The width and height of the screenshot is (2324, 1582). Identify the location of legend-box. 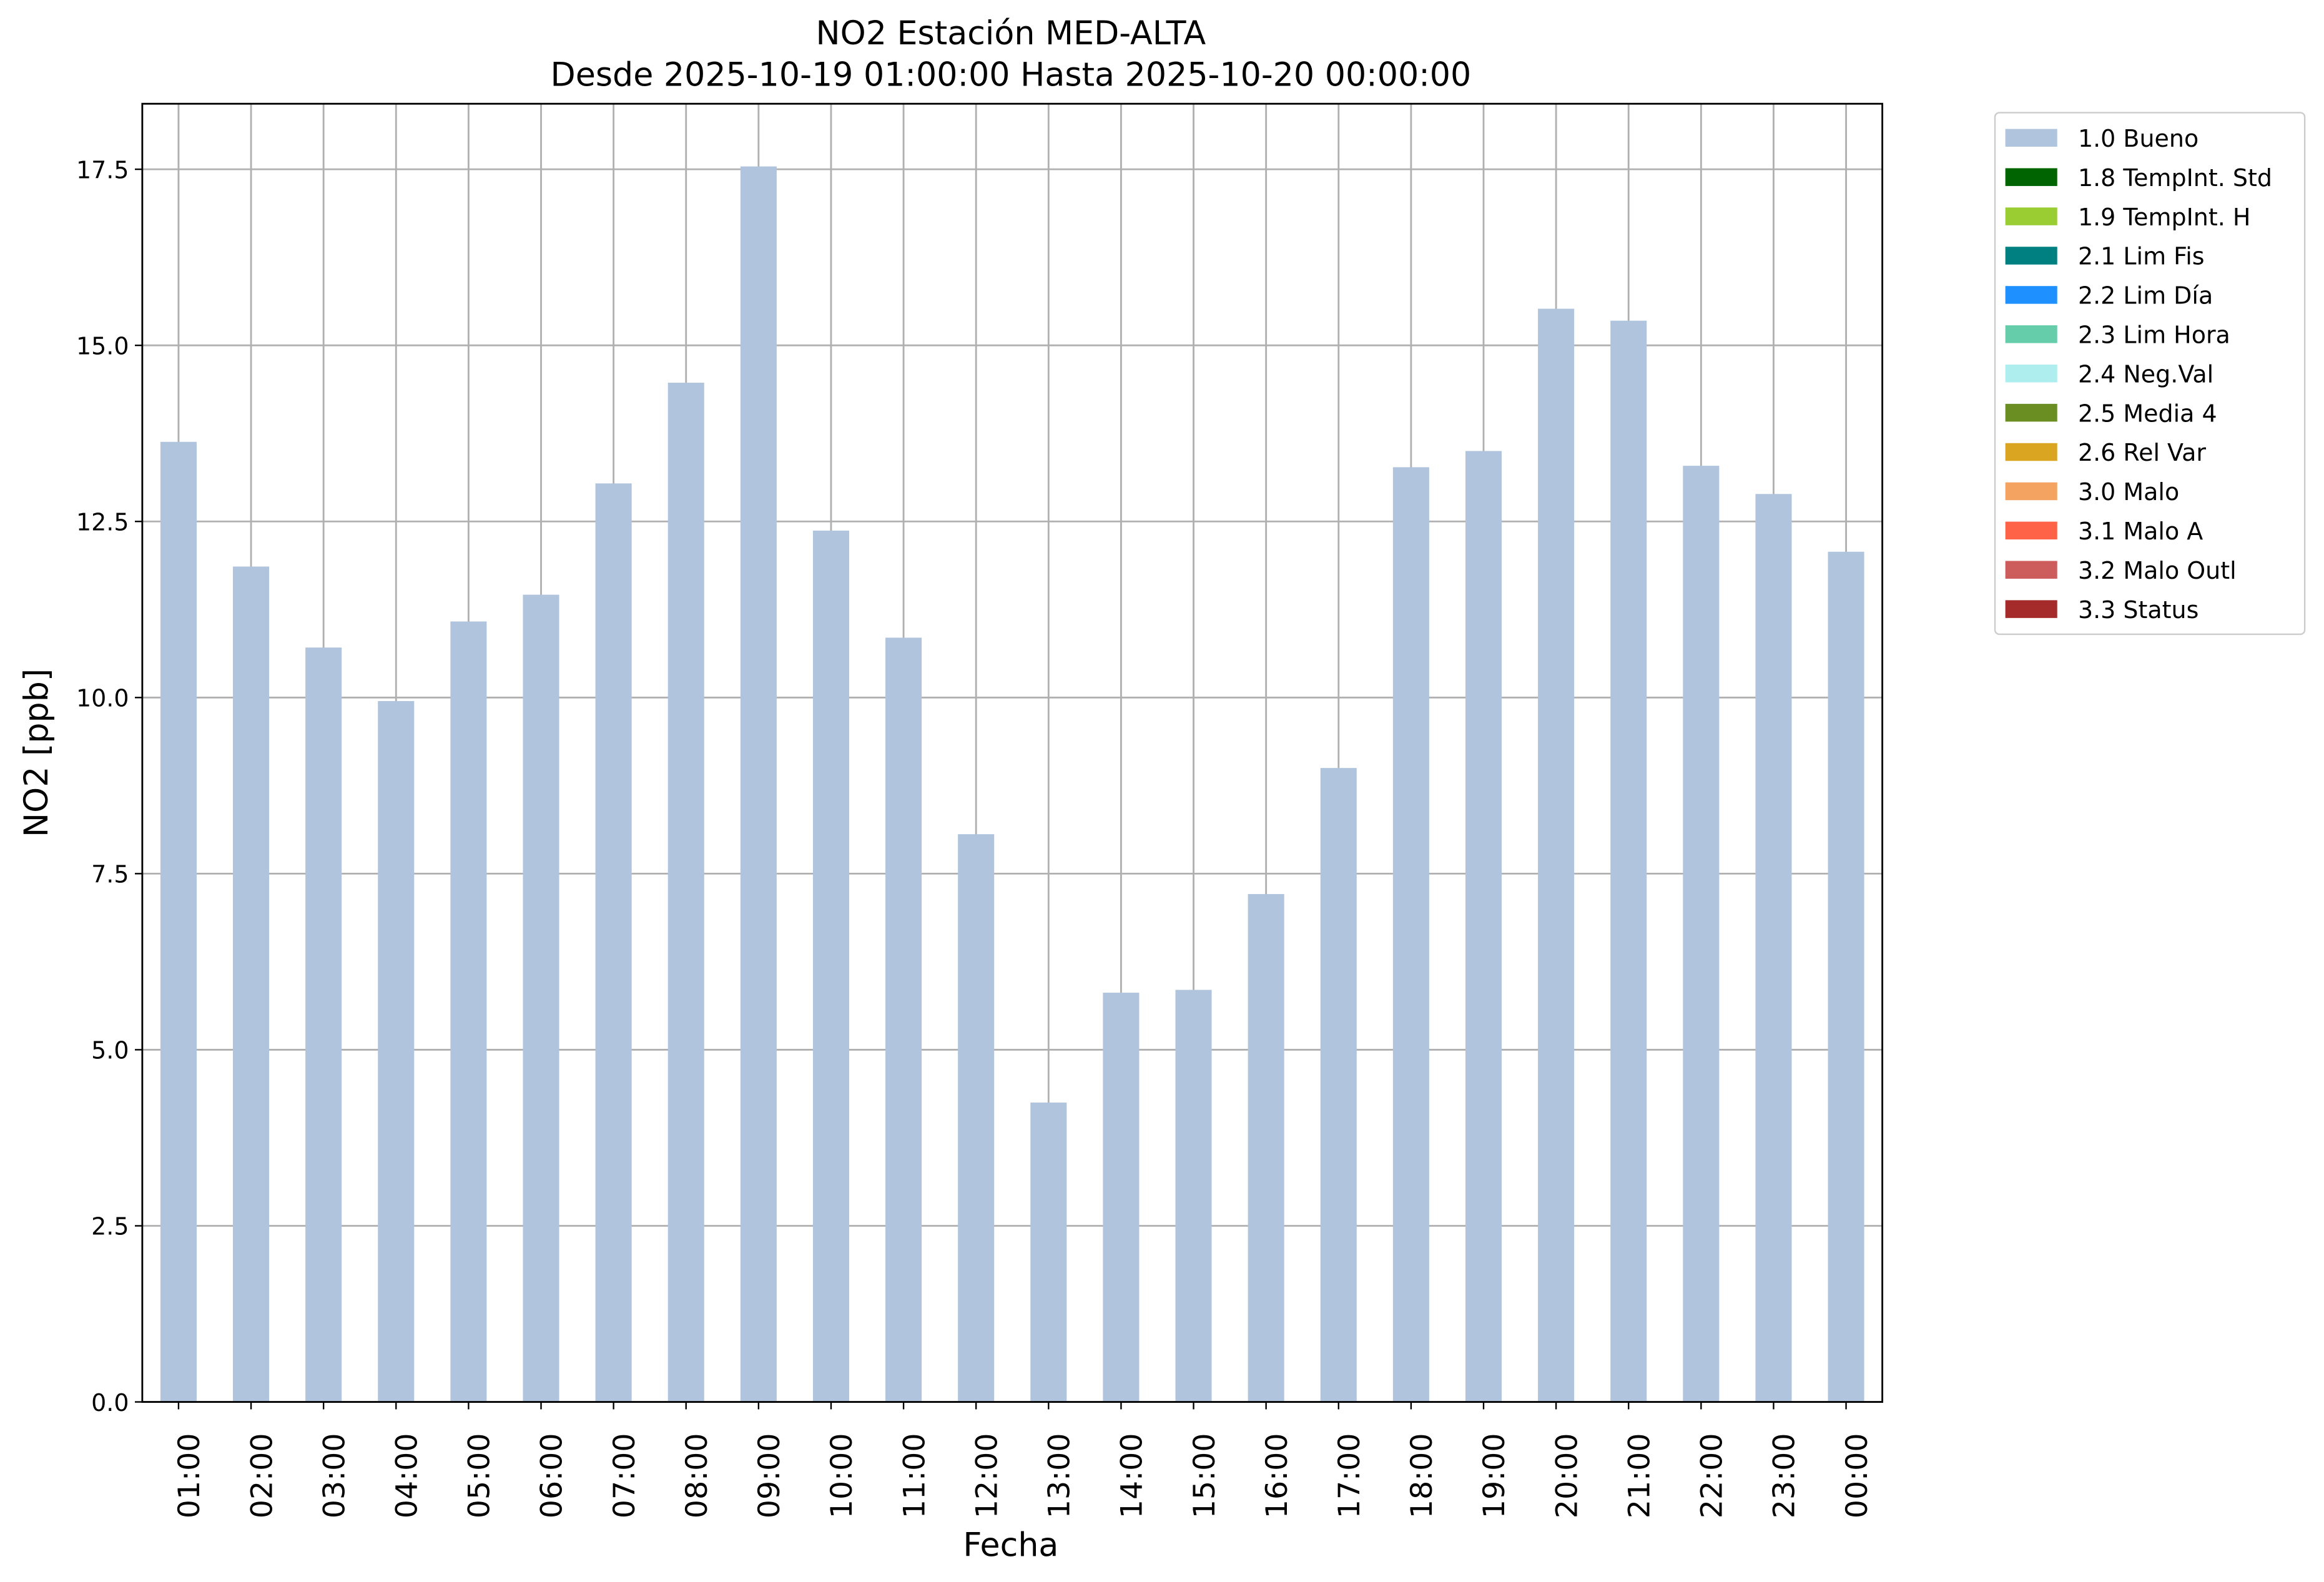
(2150, 374).